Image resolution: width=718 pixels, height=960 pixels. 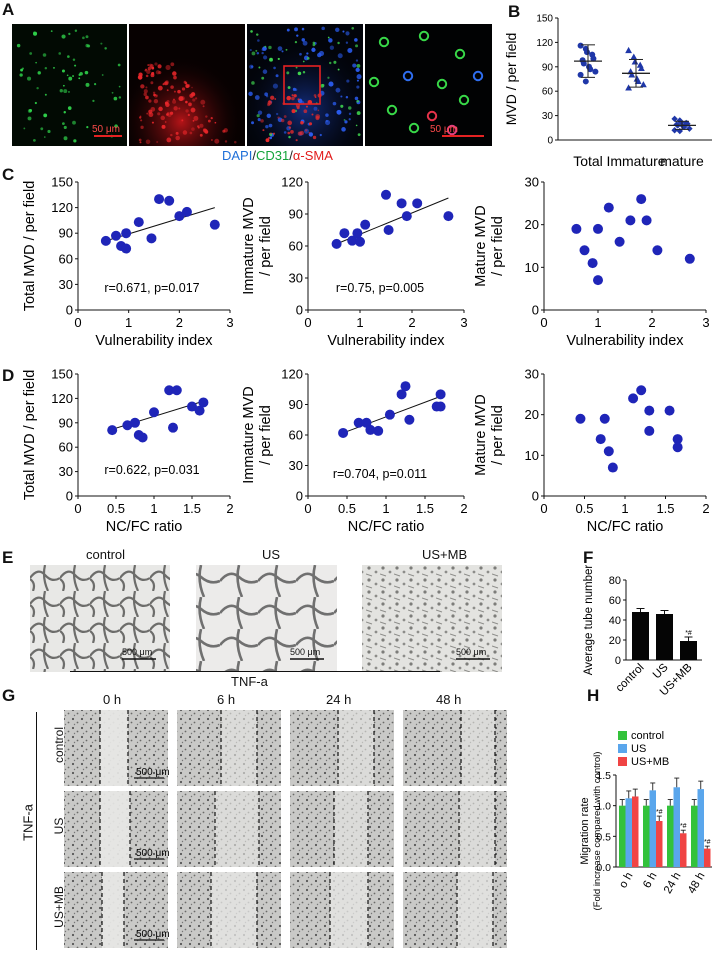 What do you see at coordinates (349, 910) in the screenshot?
I see `wound-area` at bounding box center [349, 910].